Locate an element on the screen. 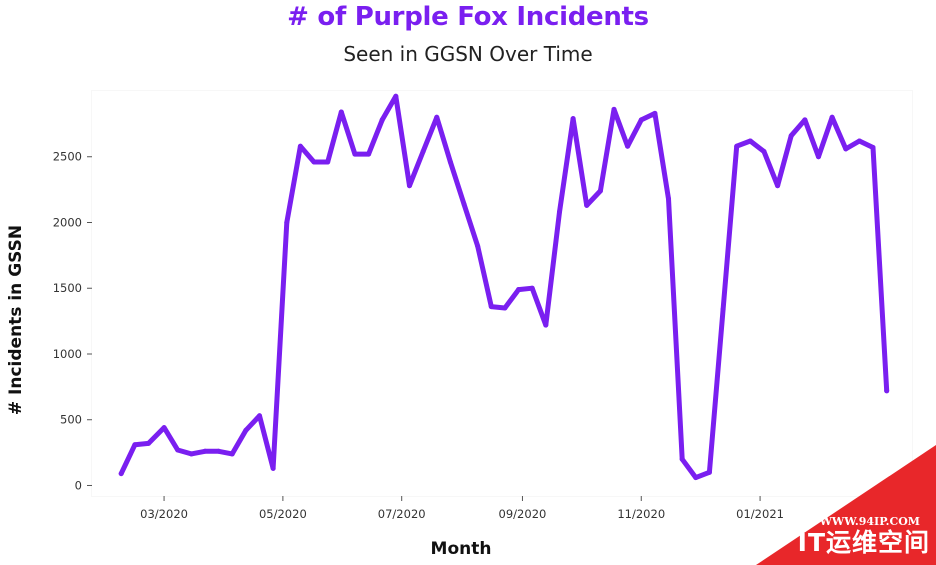  watermark-name: IT运维空间 is located at coordinates (863, 542).